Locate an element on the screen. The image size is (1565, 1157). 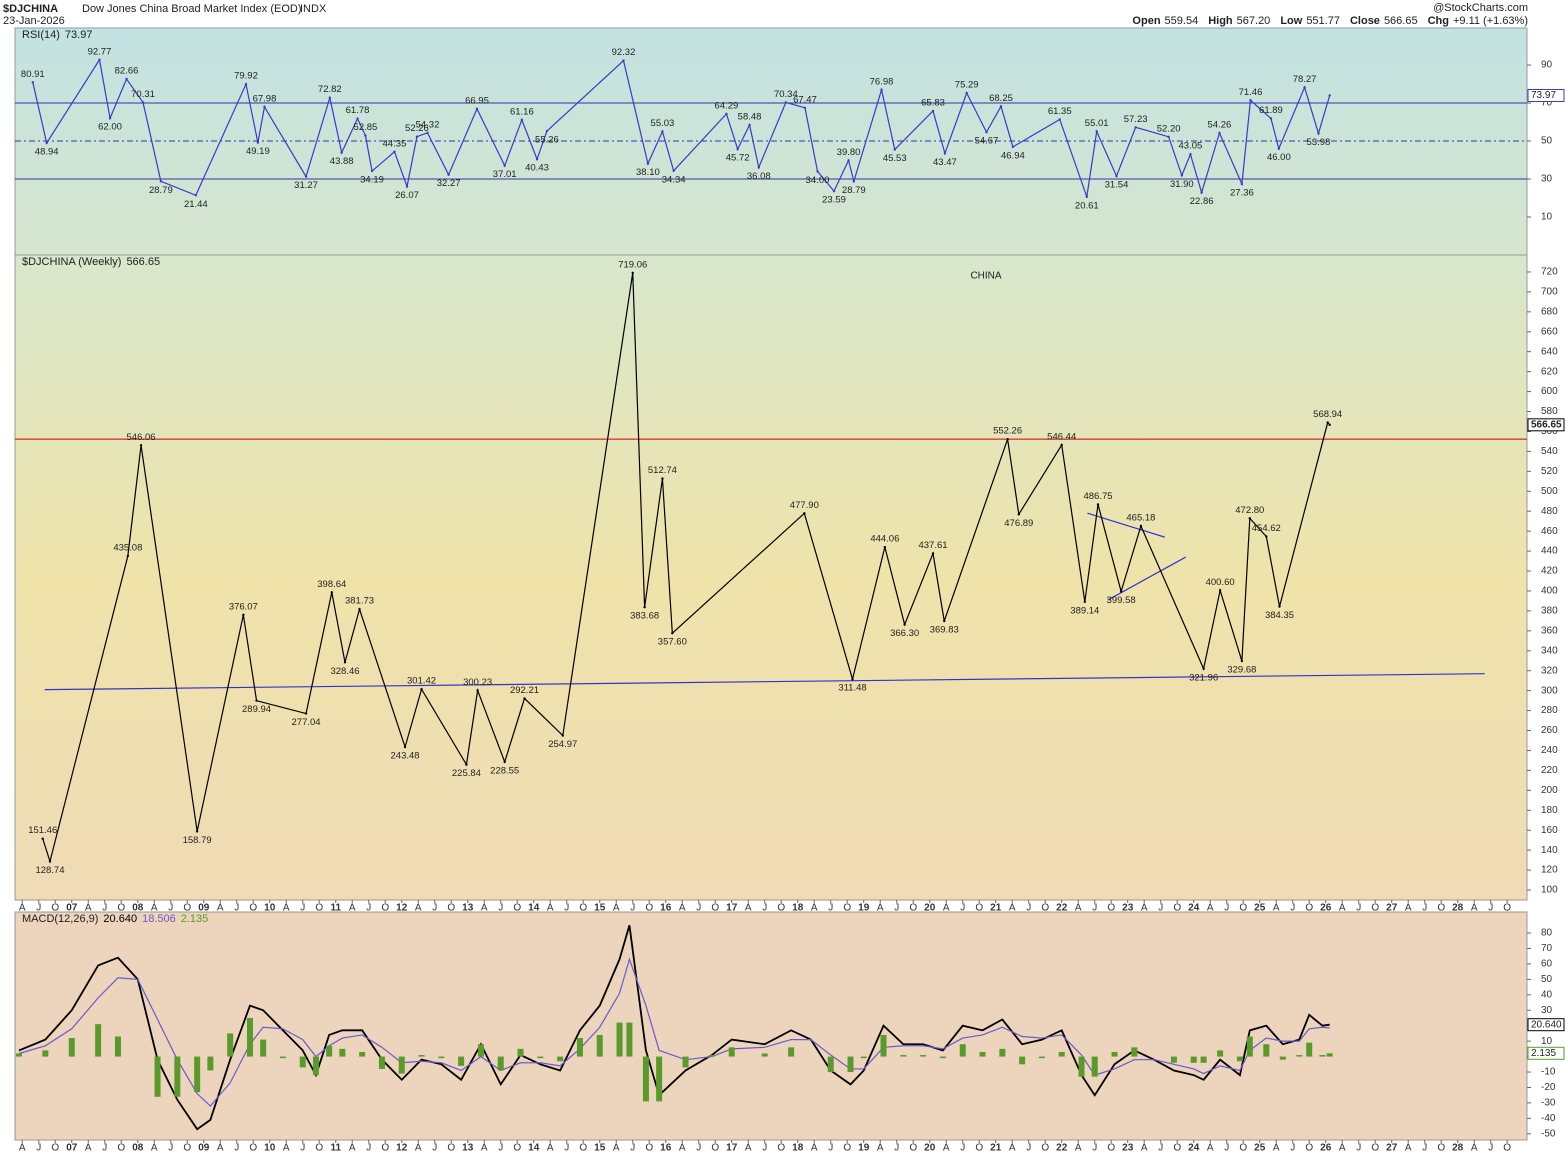
pivot-label: 31.27 is located at coordinates (306, 185).